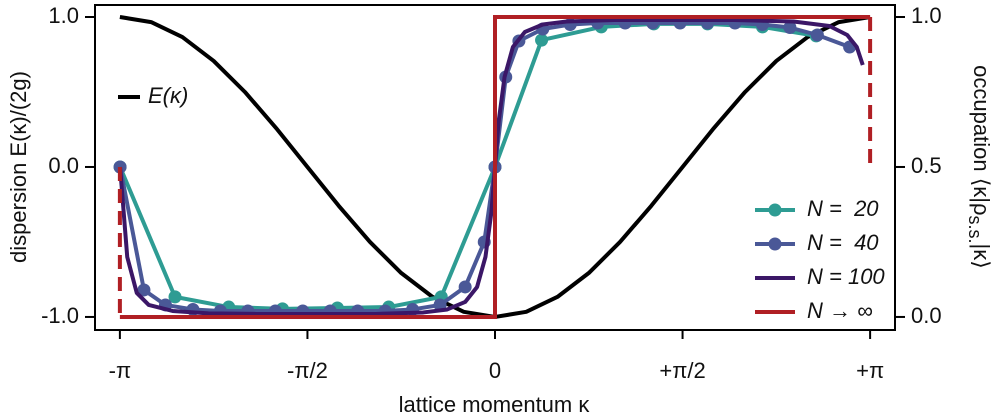 The height and width of the screenshot is (419, 997). I want to click on y2-axis-label: occupation ⟨κ|ρs.s.|κ⟩, so click(979, 167).